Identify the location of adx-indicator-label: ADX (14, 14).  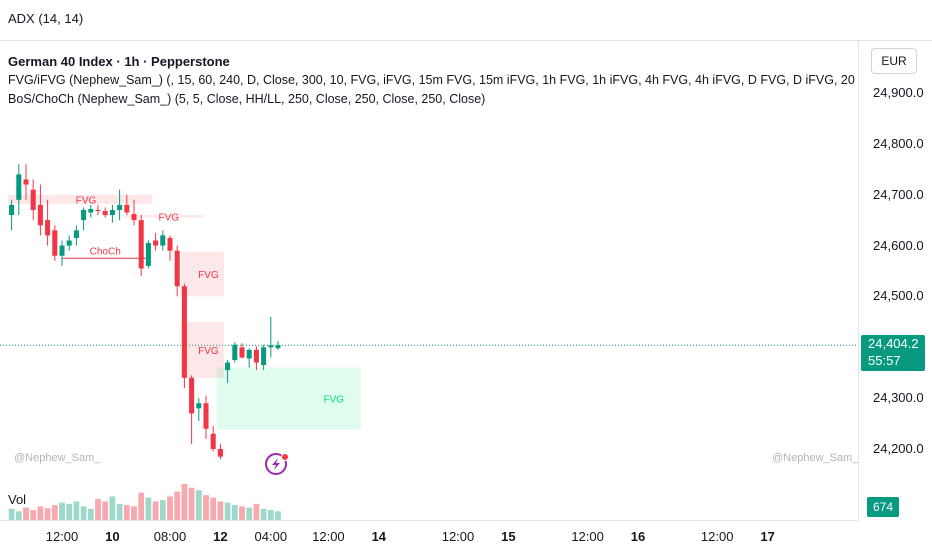
(46, 18).